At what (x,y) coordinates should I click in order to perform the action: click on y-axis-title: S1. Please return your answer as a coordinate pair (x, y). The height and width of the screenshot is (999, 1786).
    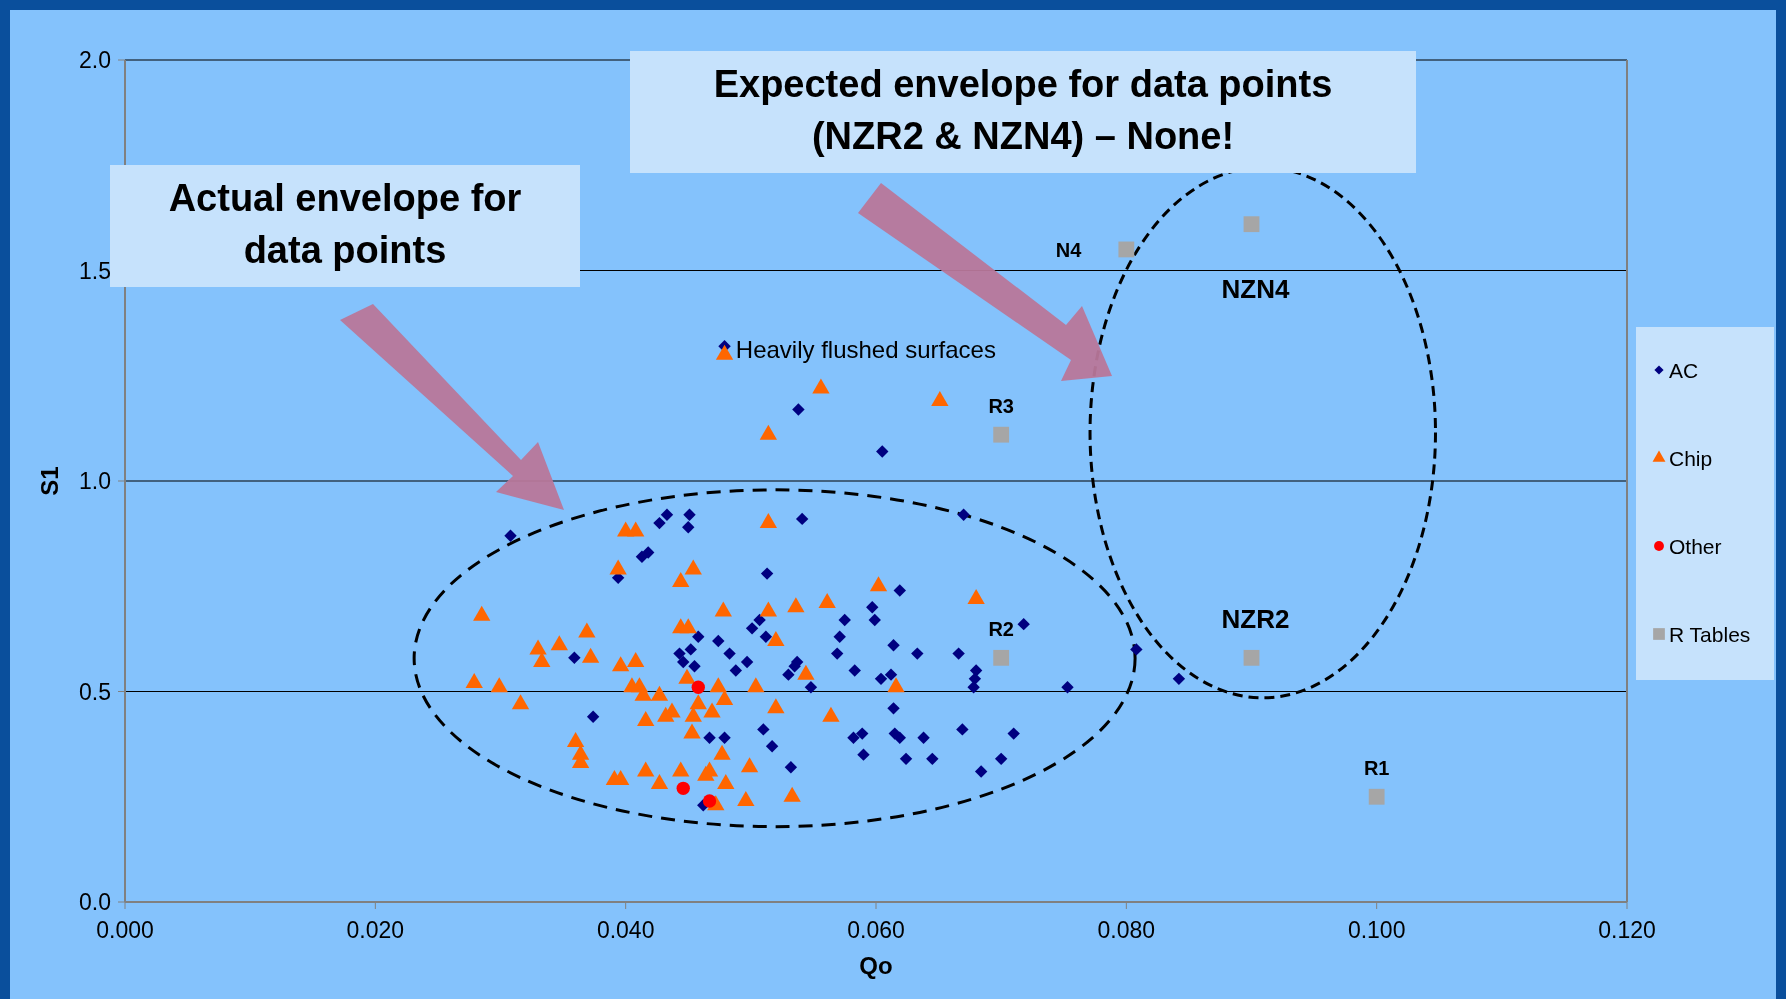
    Looking at the image, I should click on (49, 481).